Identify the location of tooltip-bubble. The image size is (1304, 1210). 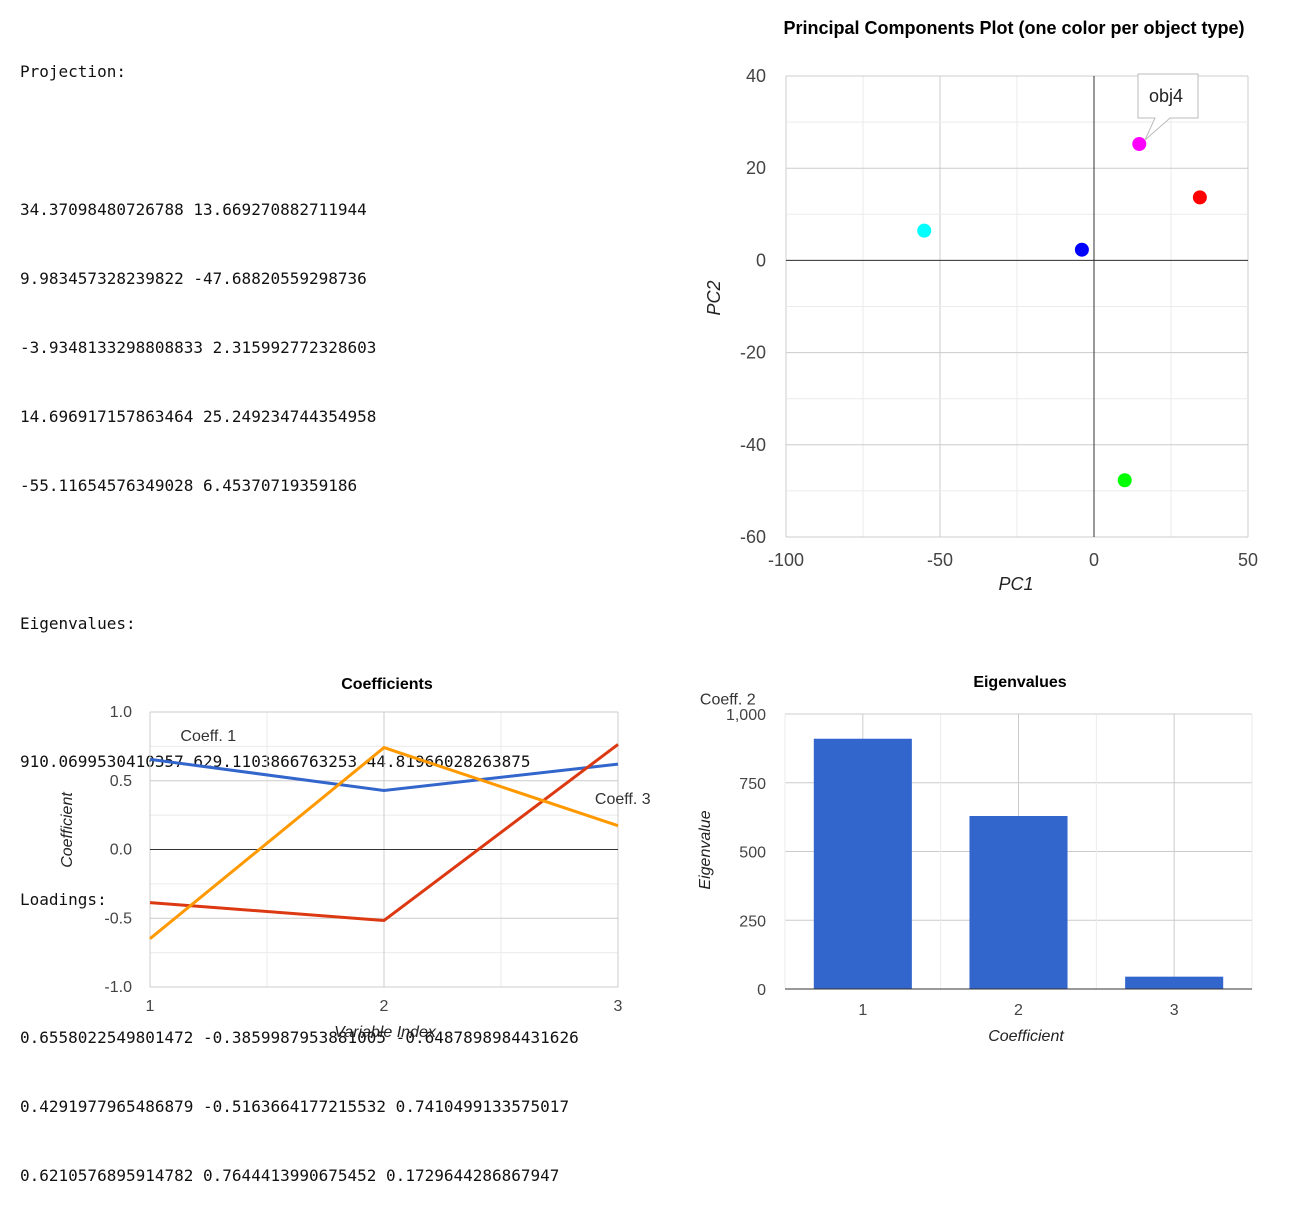
(1168, 107).